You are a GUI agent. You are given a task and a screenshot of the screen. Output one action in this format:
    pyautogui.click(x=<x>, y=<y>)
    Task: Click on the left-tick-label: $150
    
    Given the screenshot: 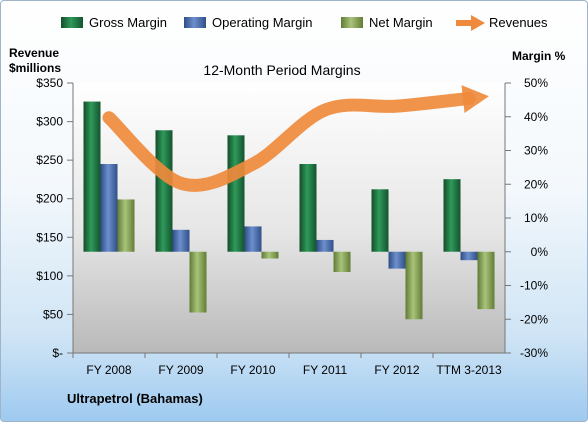 What is the action you would take?
    pyautogui.click(x=49, y=237)
    